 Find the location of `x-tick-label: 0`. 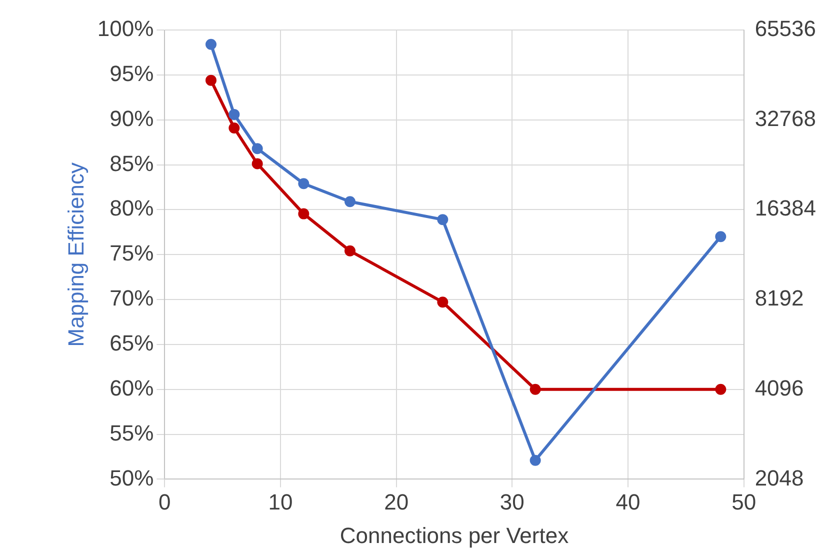

x-tick-label: 0 is located at coordinates (164, 501).